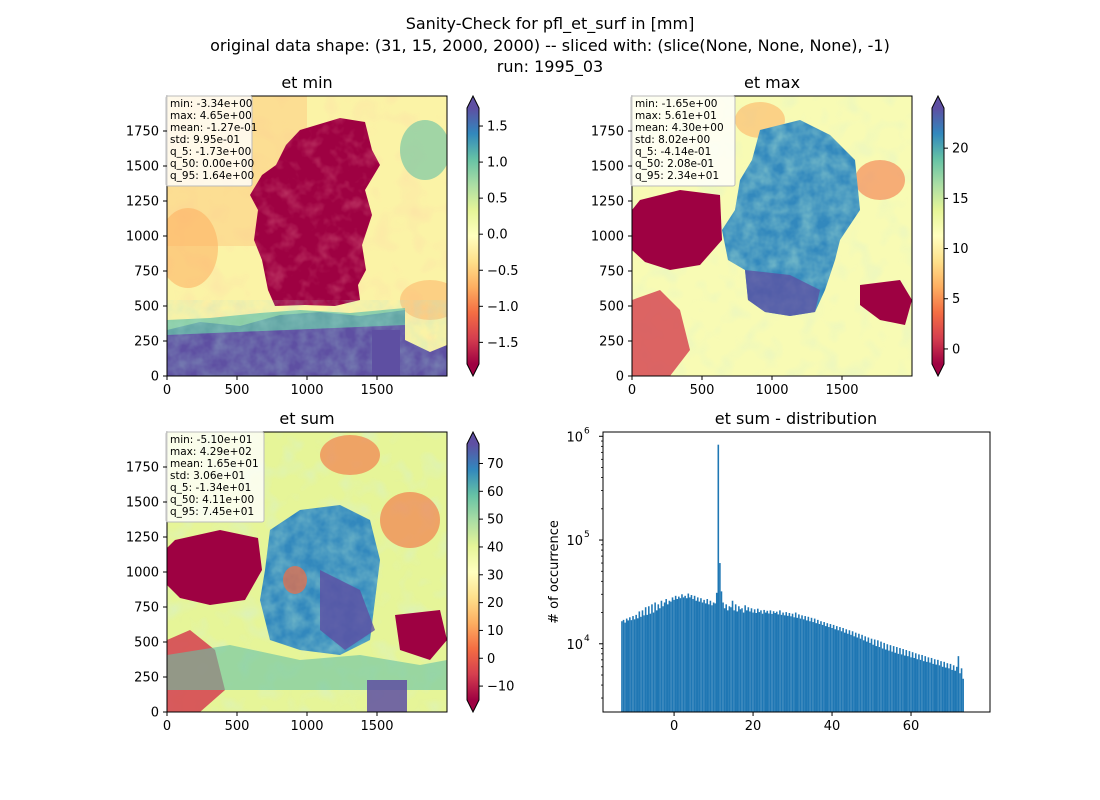 Image resolution: width=1100 pixels, height=800 pixels. I want to click on figure-title: Sanity-Check for pfl_et_surf in [mm], so click(550, 24).